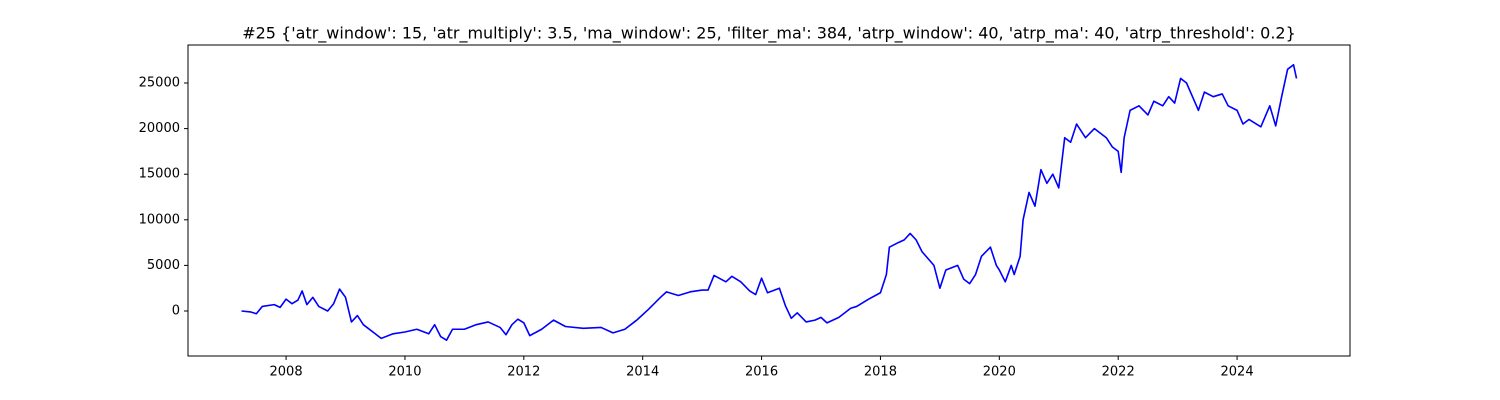  Describe the element at coordinates (1237, 372) in the screenshot. I see `x-tick-label: 2024` at that location.